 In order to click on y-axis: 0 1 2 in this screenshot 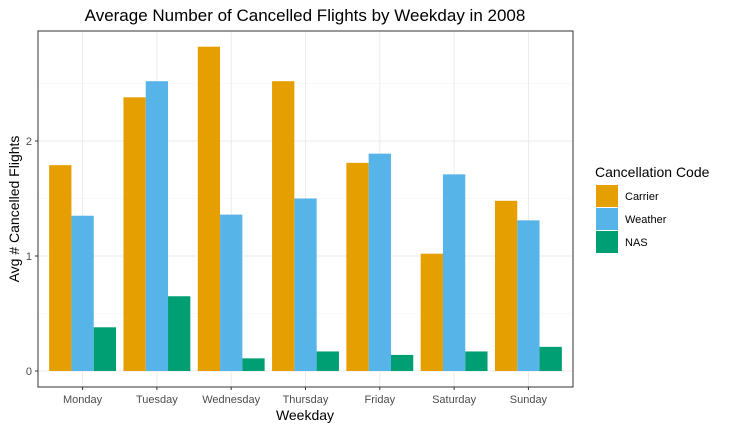, I will do `click(32, 257)`.